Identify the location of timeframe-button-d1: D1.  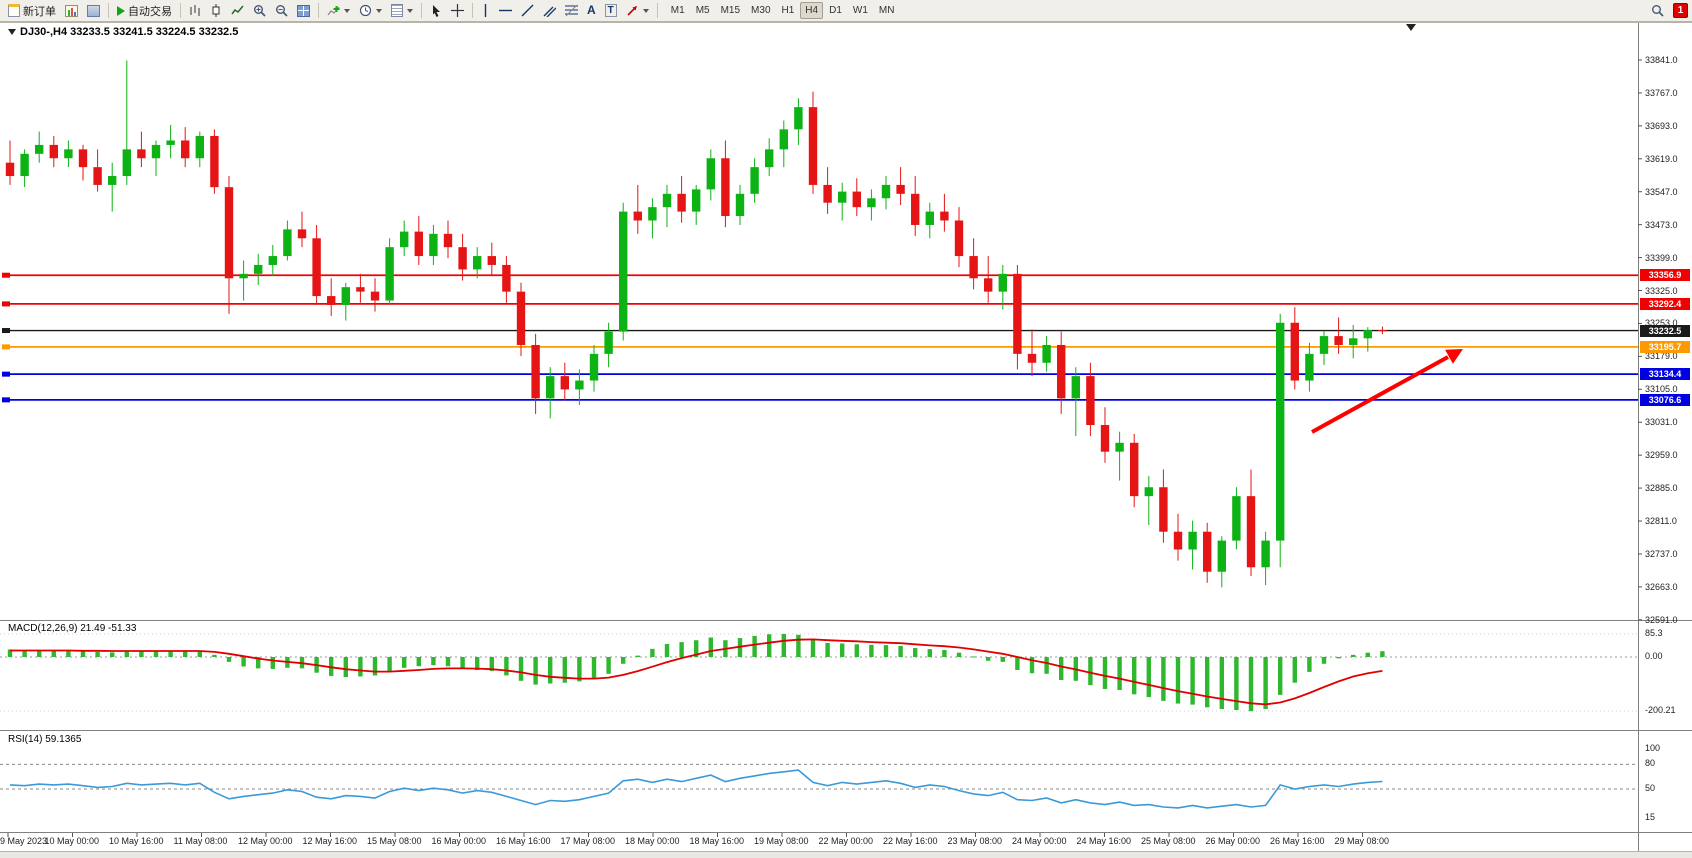
(835, 10).